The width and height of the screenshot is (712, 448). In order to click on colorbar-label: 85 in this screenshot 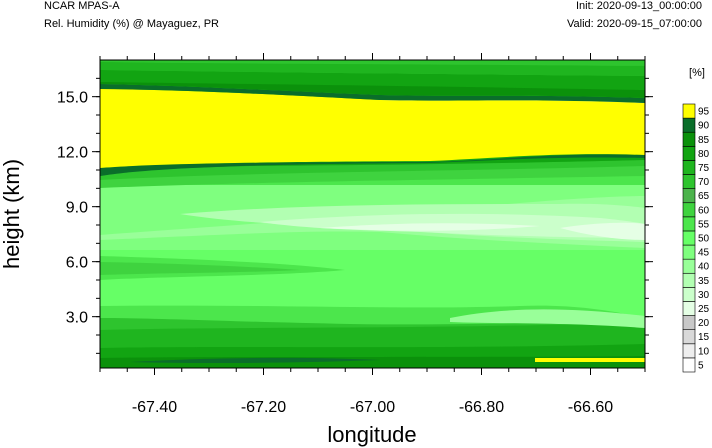, I will do `click(704, 140)`.